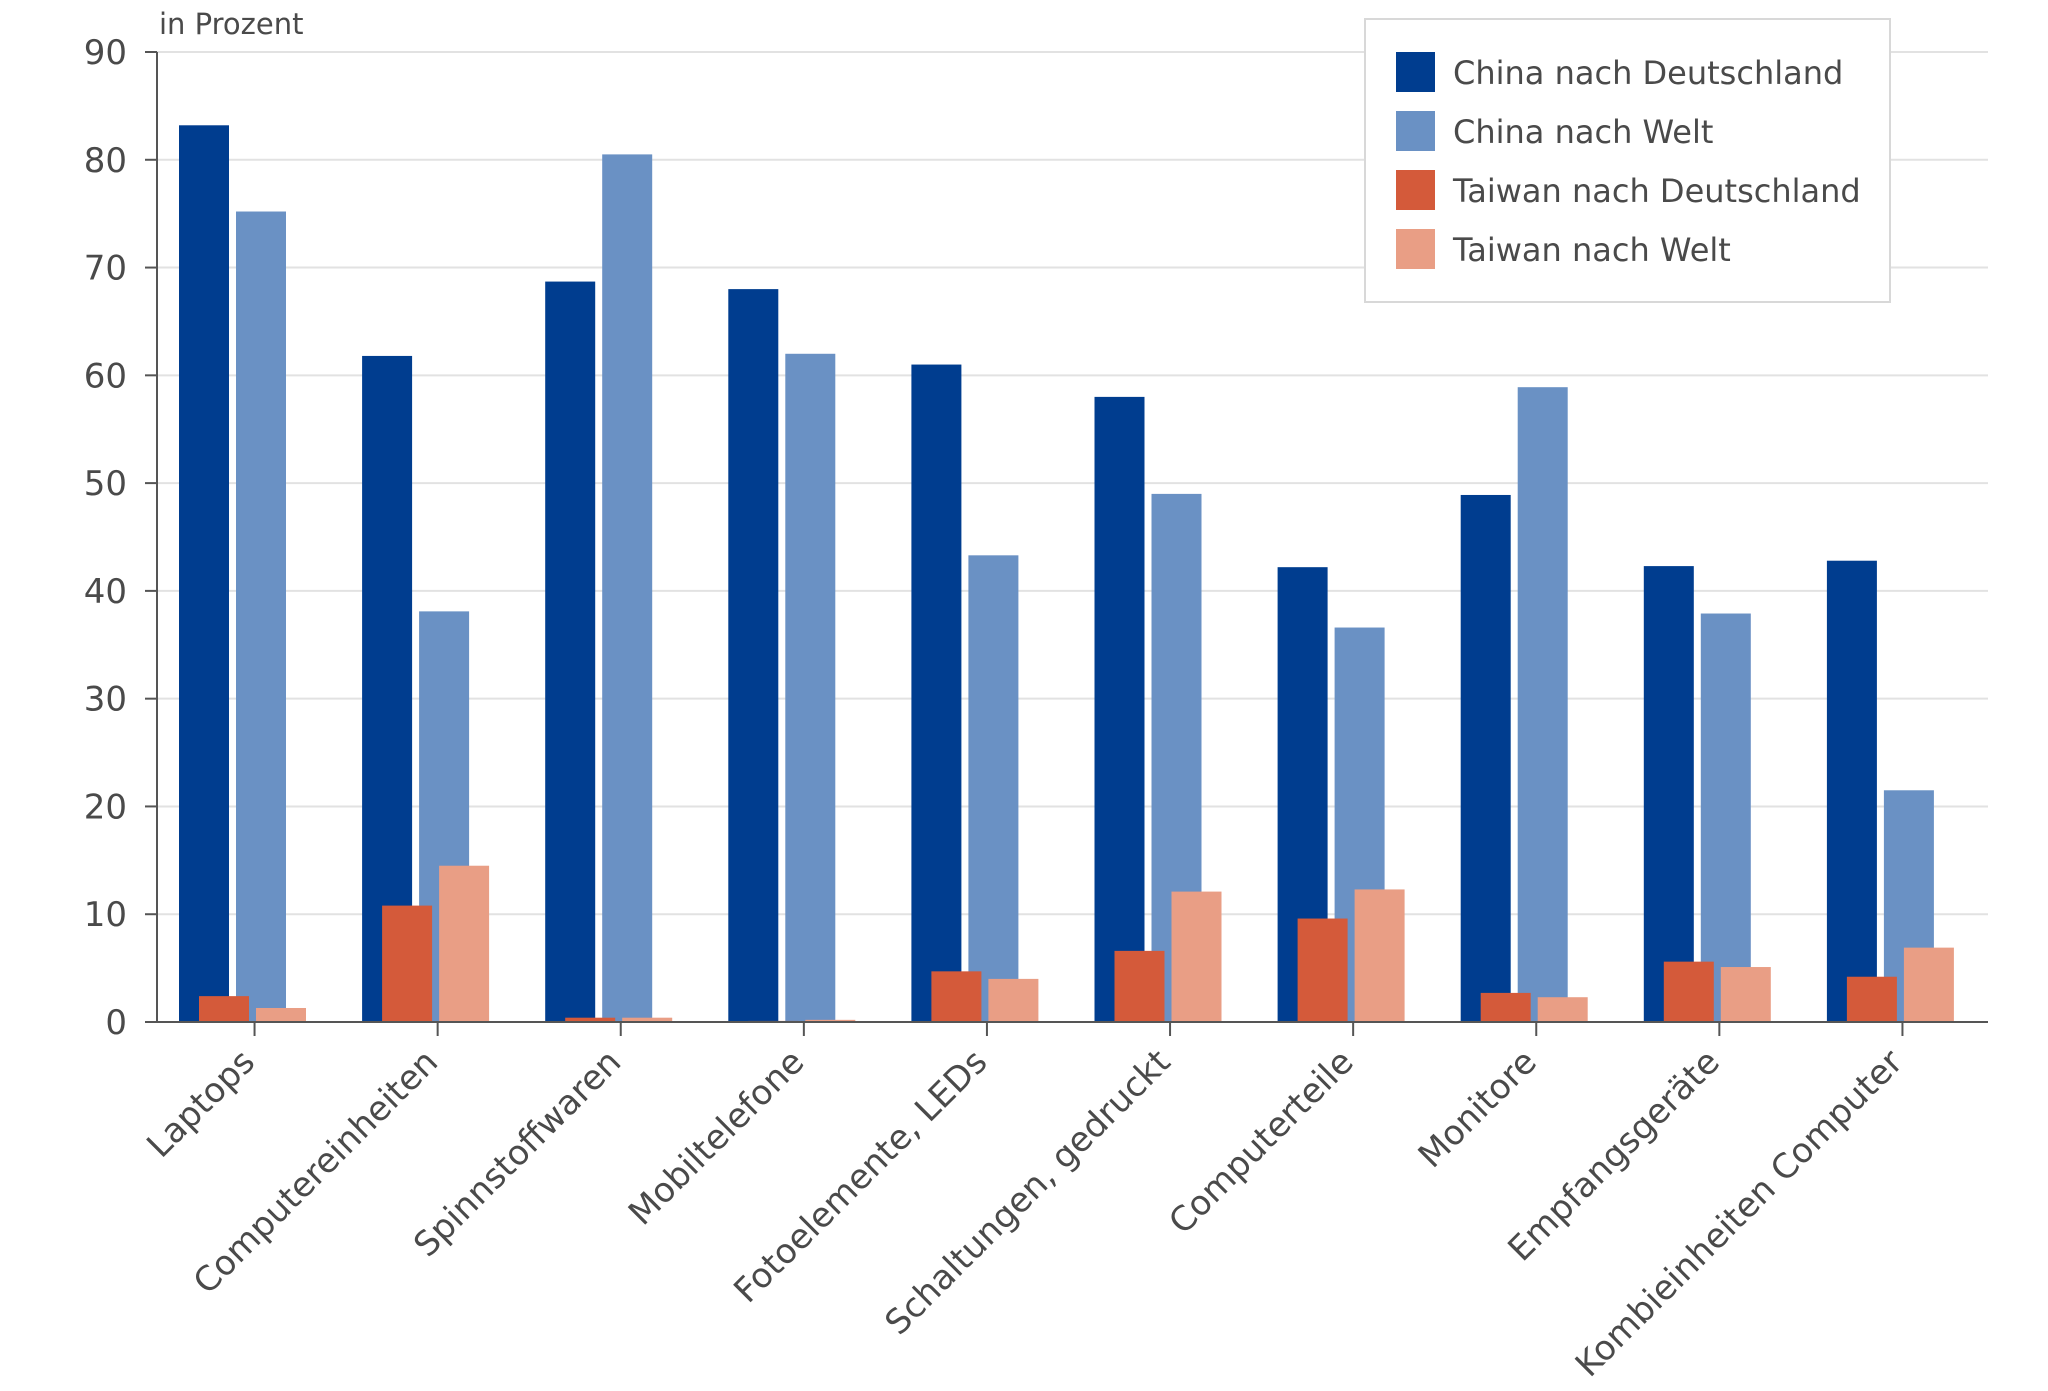  What do you see at coordinates (1591, 250) in the screenshot?
I see `legend-label: Taiwan nach Welt` at bounding box center [1591, 250].